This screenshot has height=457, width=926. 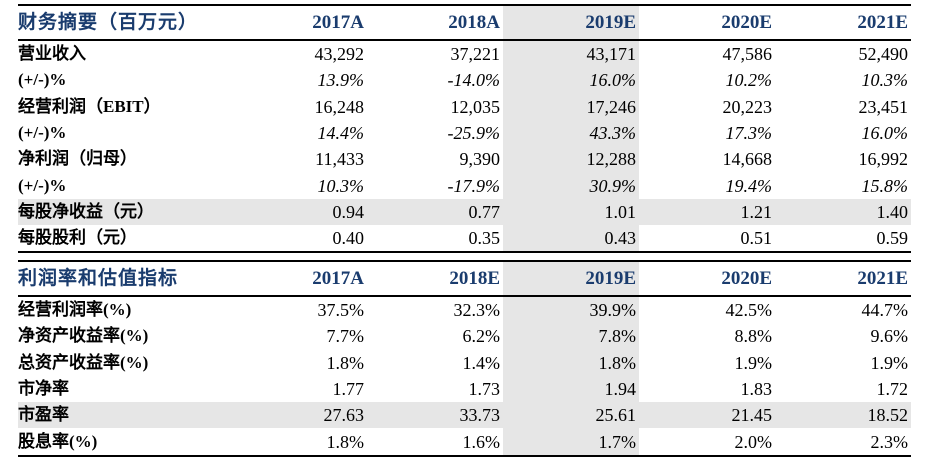 I want to click on table-title: 财务摘要（百万元）, so click(x=124, y=22).